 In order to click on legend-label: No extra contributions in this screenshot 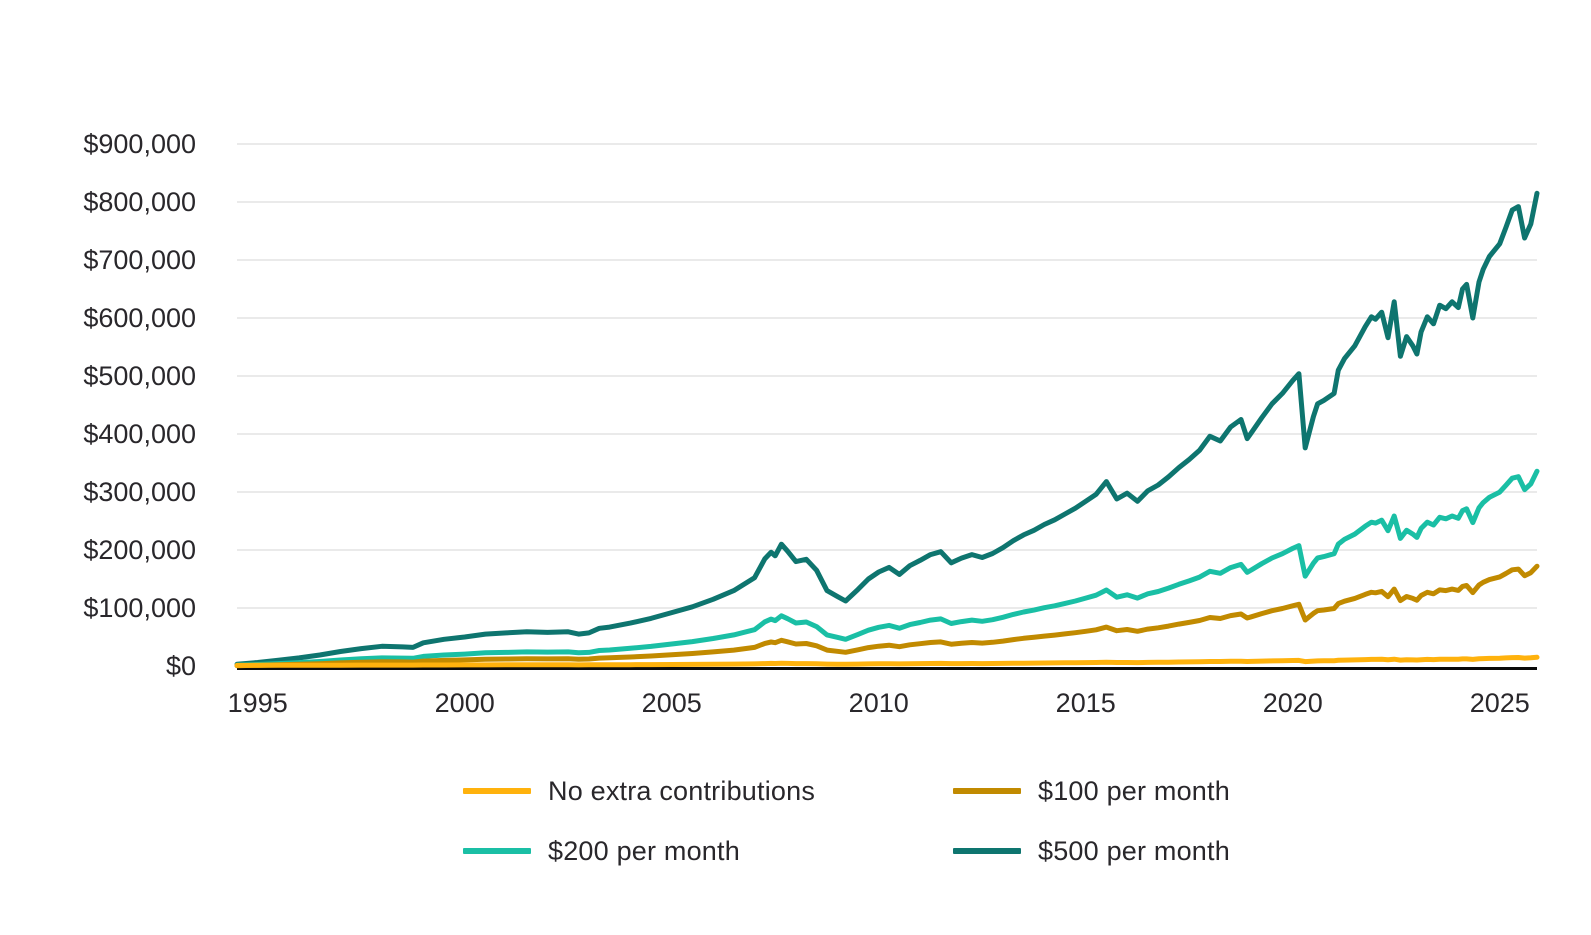, I will do `click(682, 790)`.